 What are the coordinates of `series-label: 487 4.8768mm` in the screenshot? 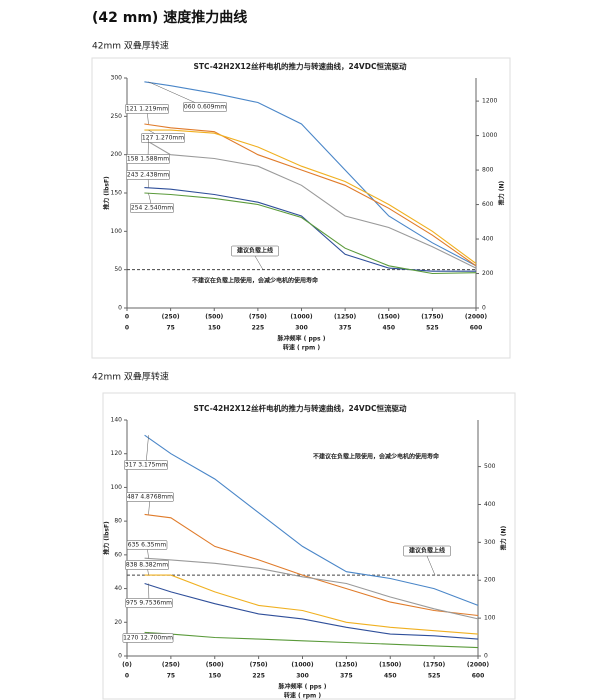 It's located at (150, 497).